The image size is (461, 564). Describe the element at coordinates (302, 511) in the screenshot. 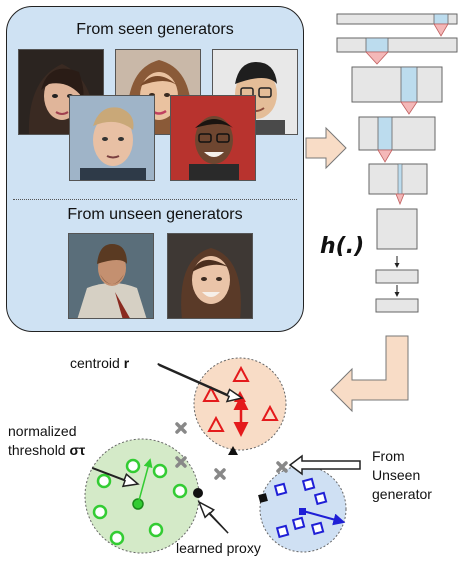

I see `blue-centroid` at that location.